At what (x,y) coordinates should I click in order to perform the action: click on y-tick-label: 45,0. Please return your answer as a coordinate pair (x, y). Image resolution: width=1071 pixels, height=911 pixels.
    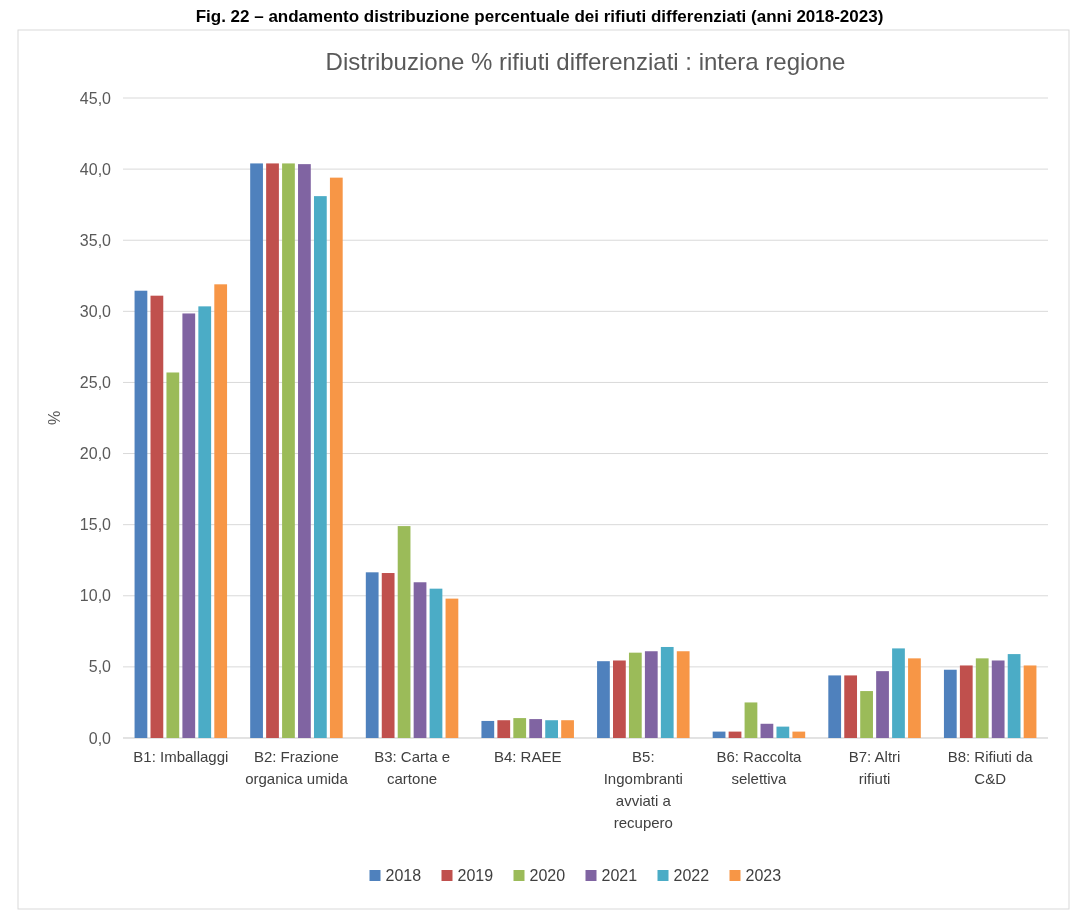
    Looking at the image, I should click on (95, 98).